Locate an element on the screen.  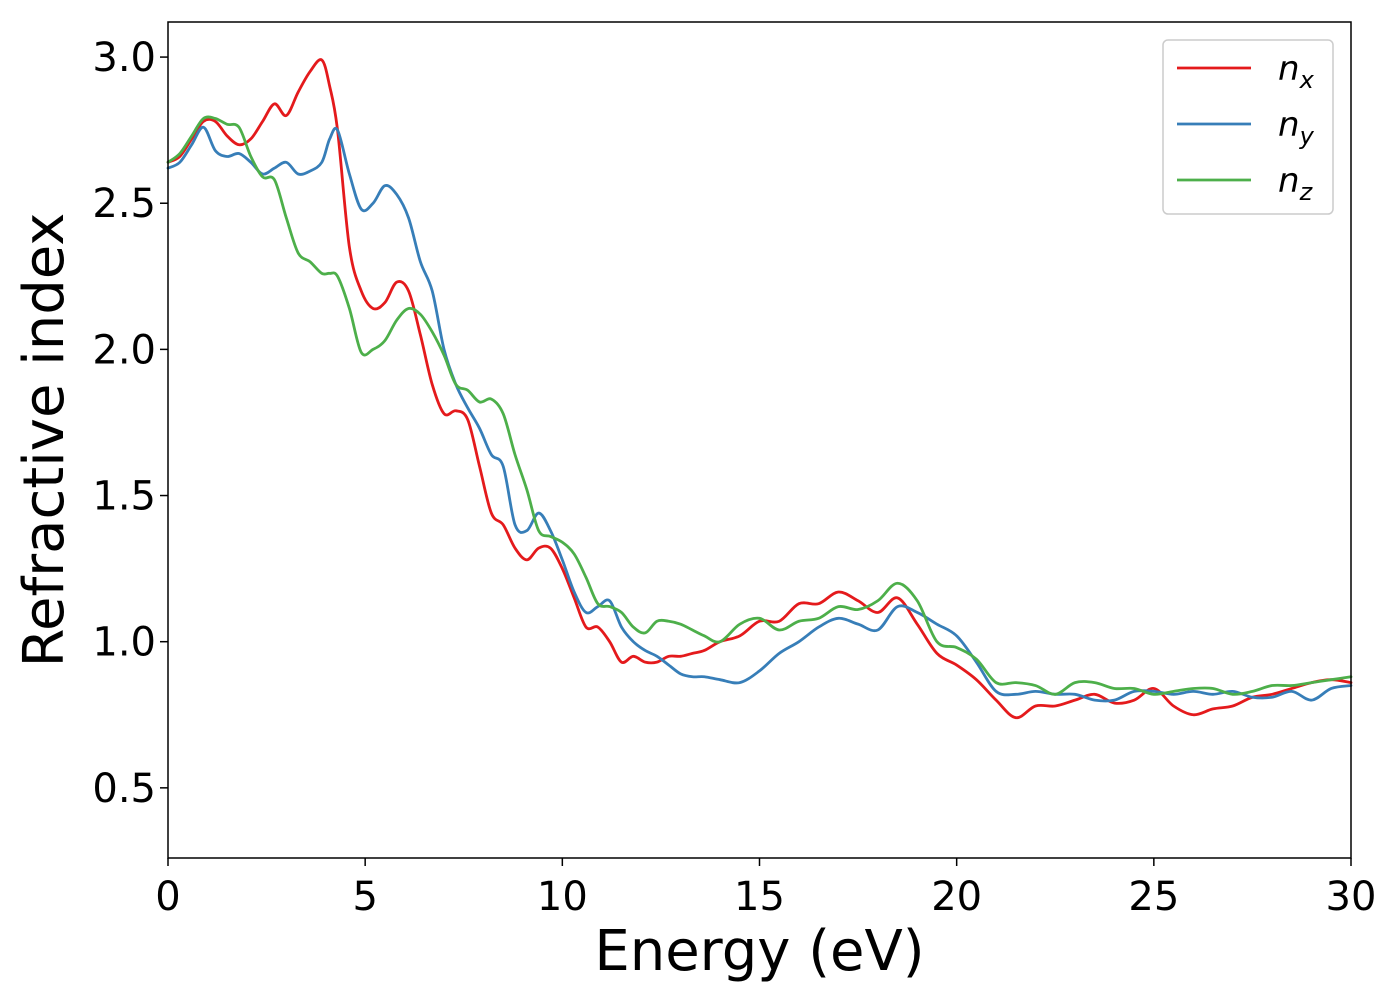
y-tick-label: 2.5 is located at coordinates (124, 204).